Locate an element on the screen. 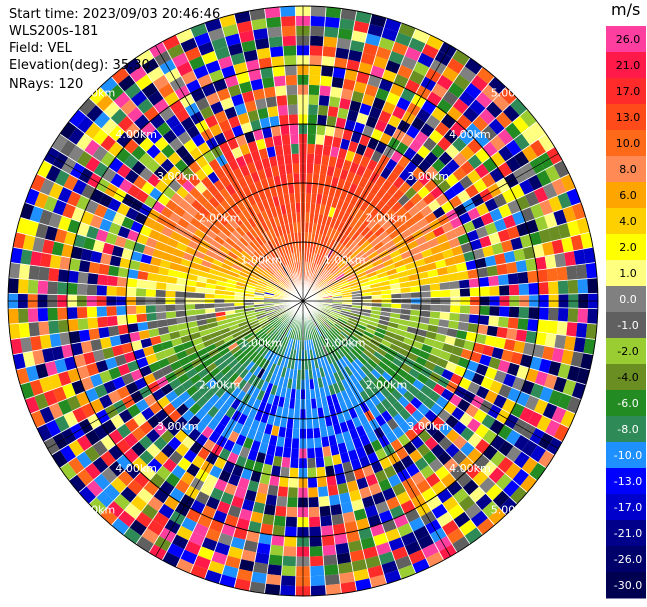 The width and height of the screenshot is (647, 607). radar-ray is located at coordinates (157, 335).